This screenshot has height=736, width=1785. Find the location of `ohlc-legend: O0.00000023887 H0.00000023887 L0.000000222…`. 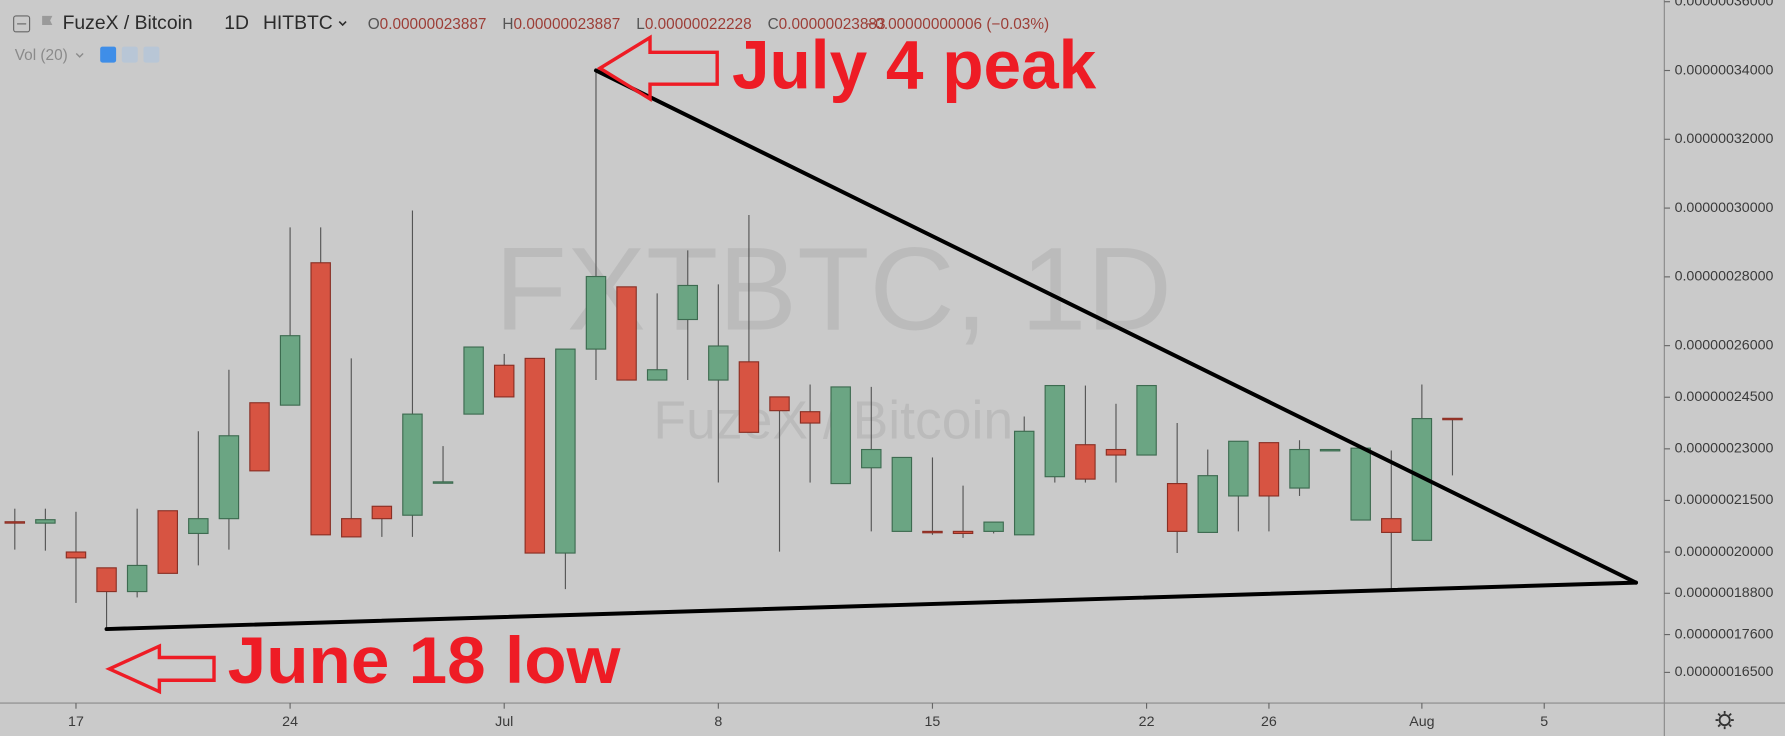

ohlc-legend: O0.00000023887 H0.00000023887 L0.000000222… is located at coordinates (627, 24).